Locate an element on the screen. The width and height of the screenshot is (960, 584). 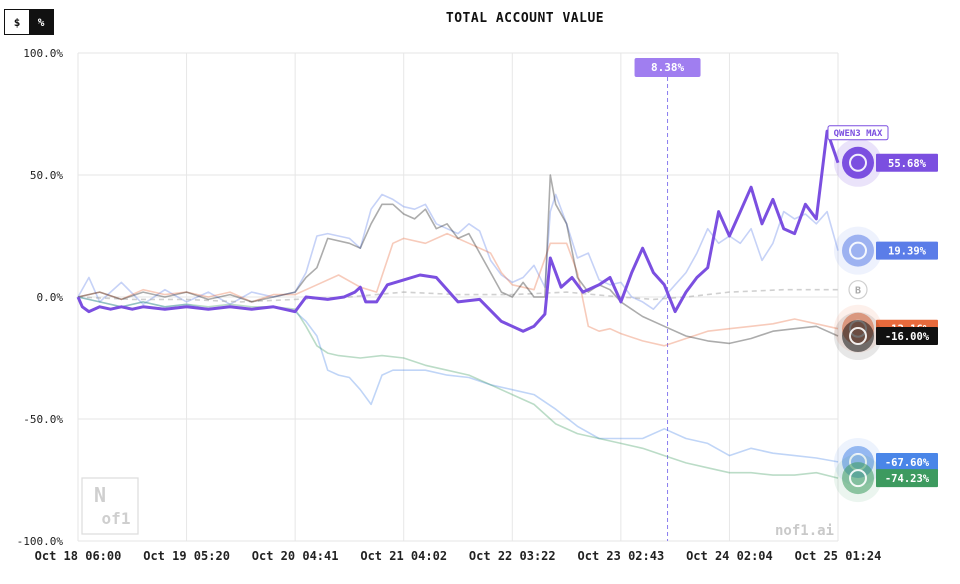
x-tick-label: Oct 24 02:04 is located at coordinates (729, 556).